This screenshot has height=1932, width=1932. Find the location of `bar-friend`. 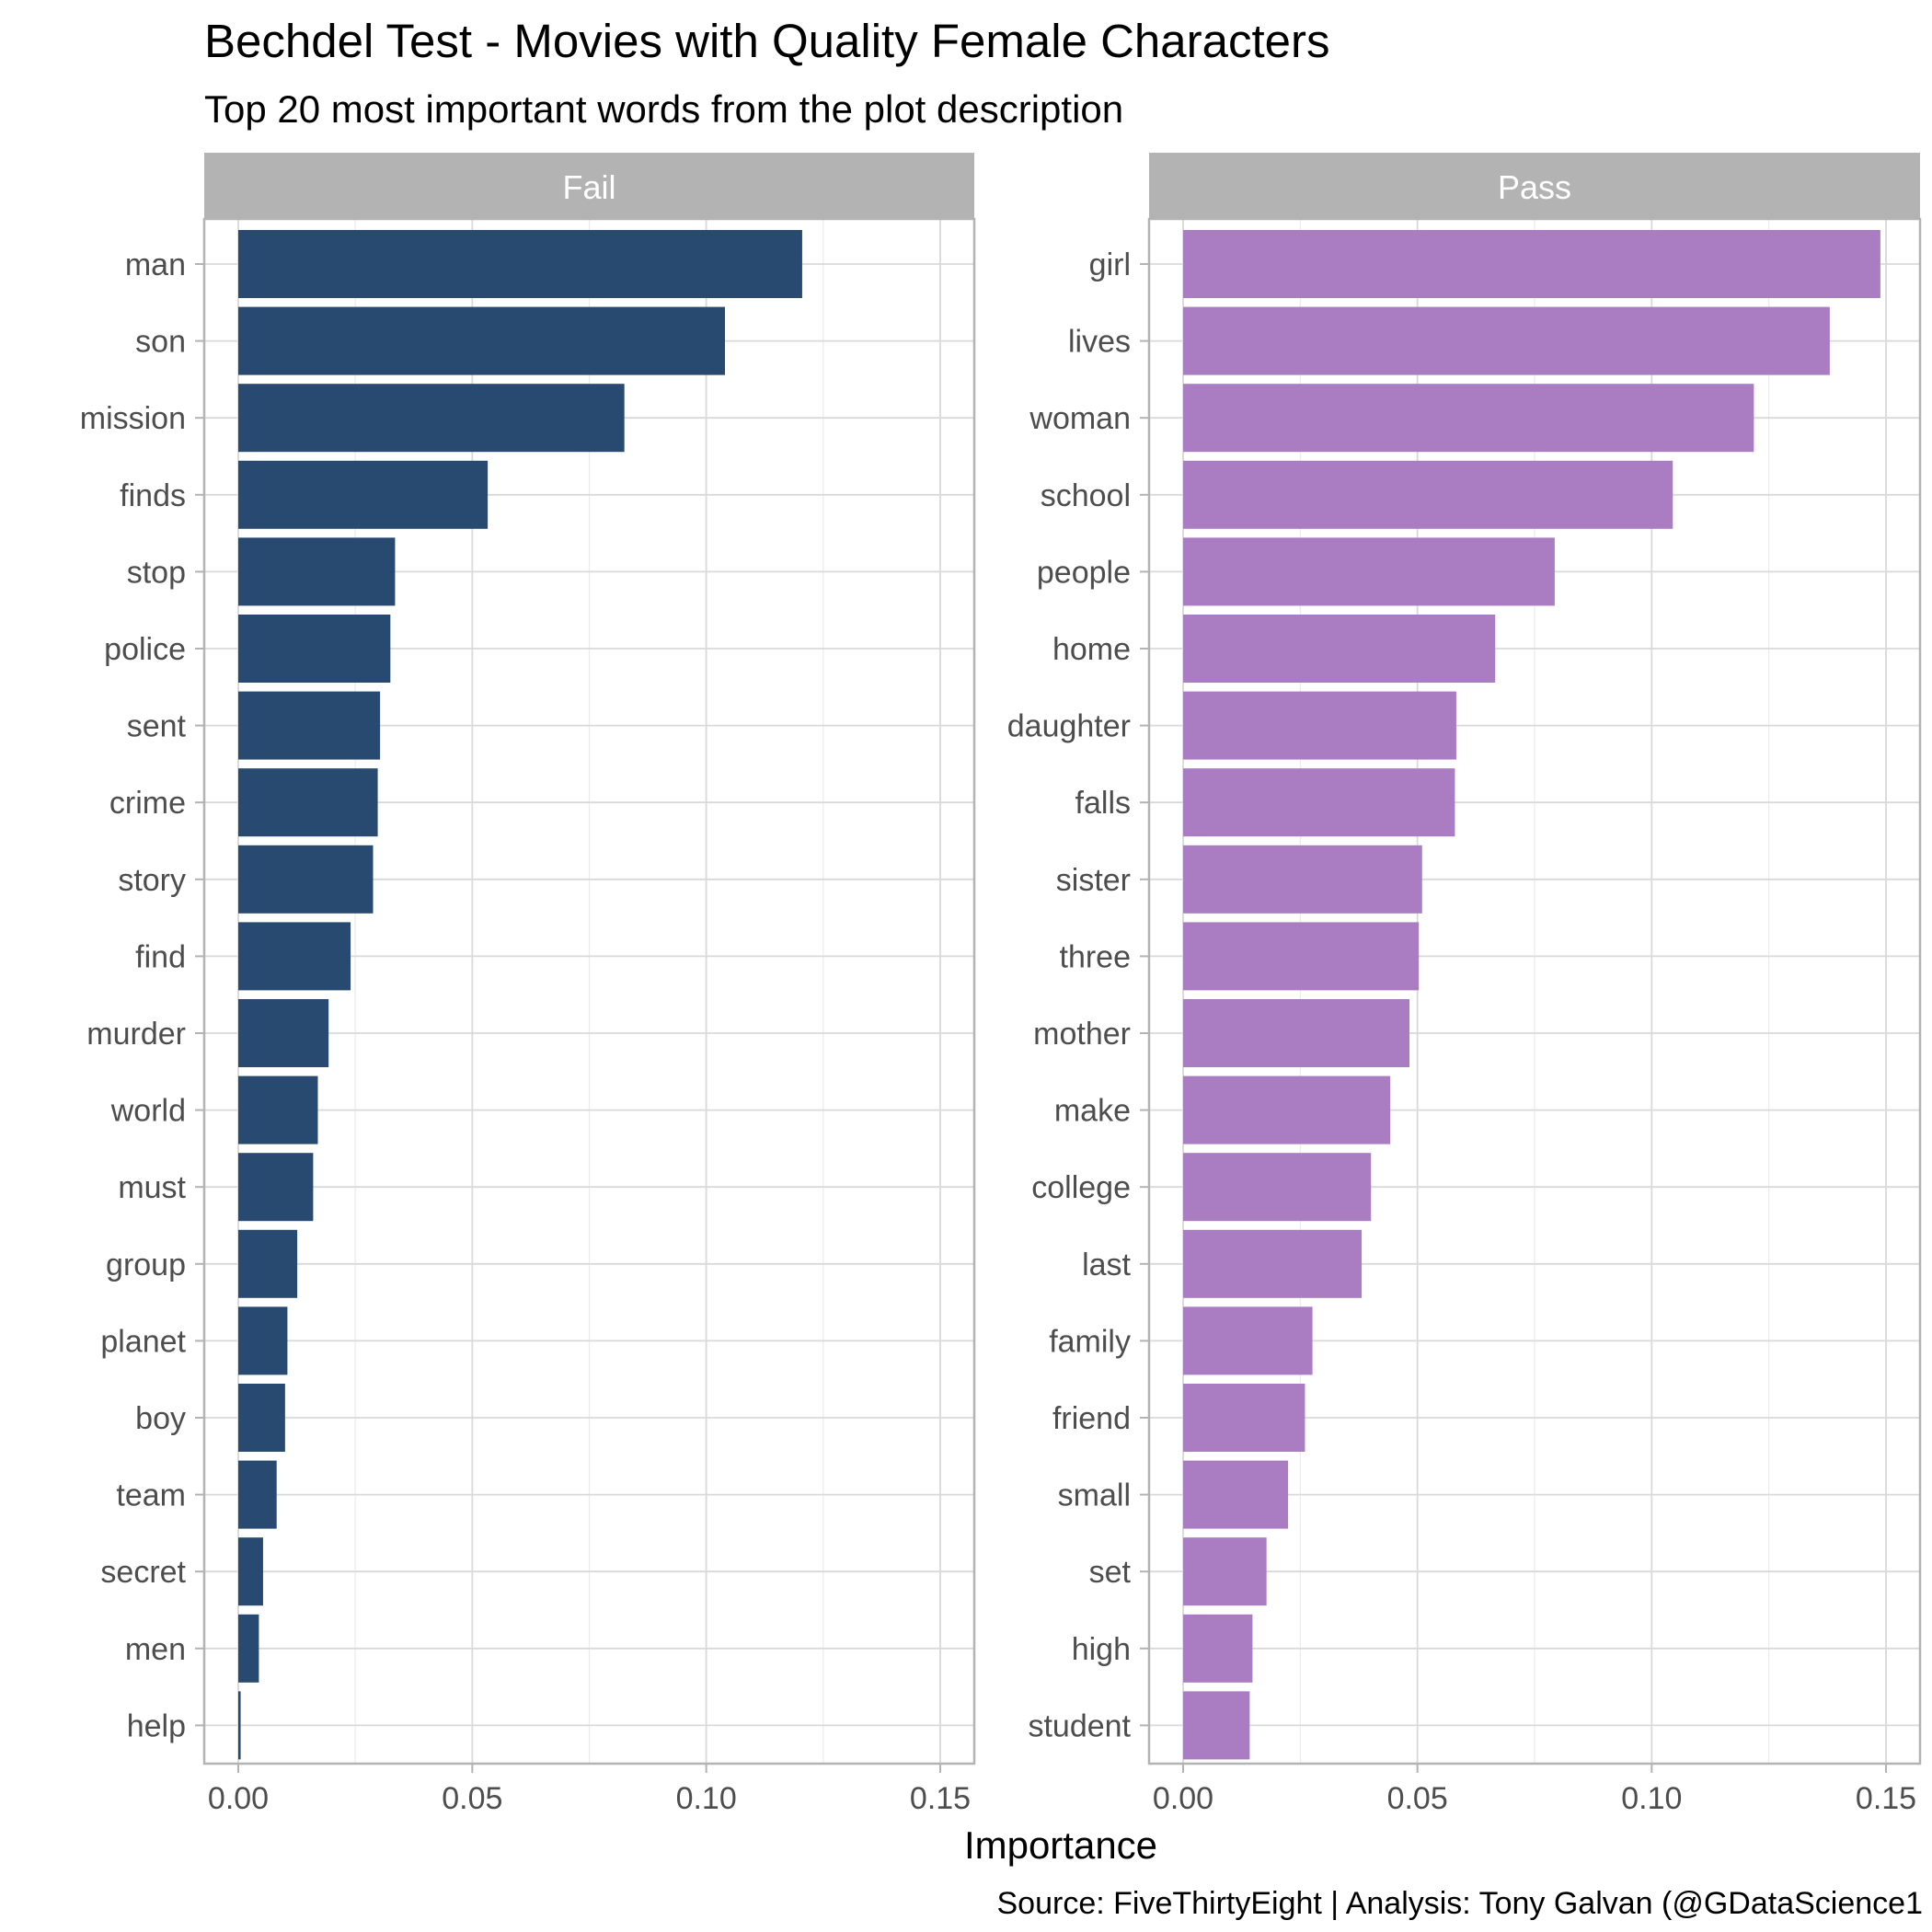

bar-friend is located at coordinates (1244, 1418).